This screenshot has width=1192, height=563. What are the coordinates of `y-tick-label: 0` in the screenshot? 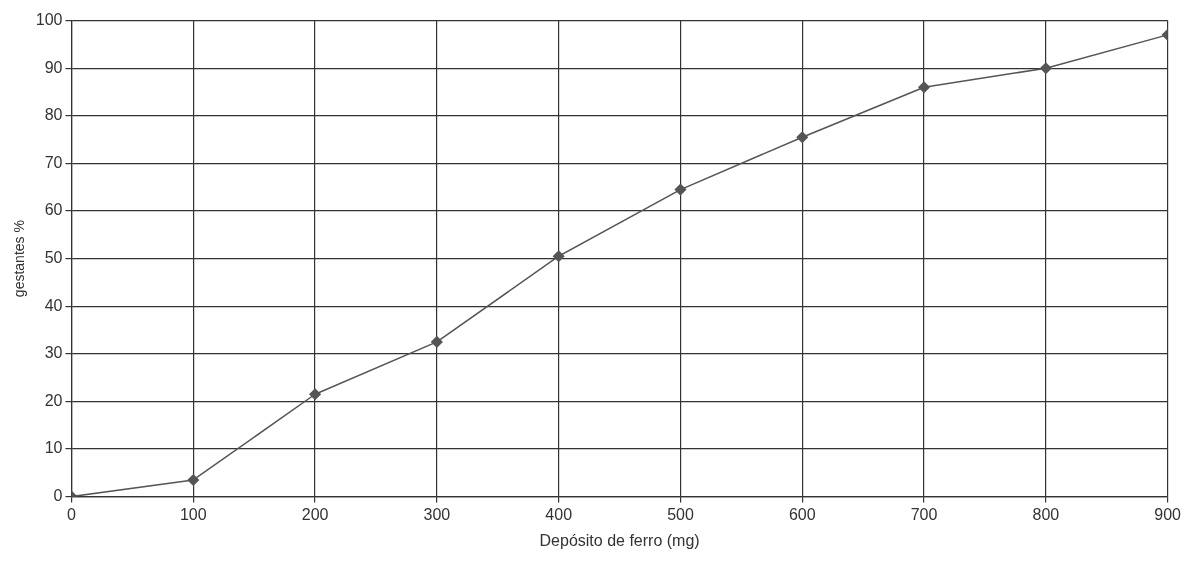 It's located at (58, 496).